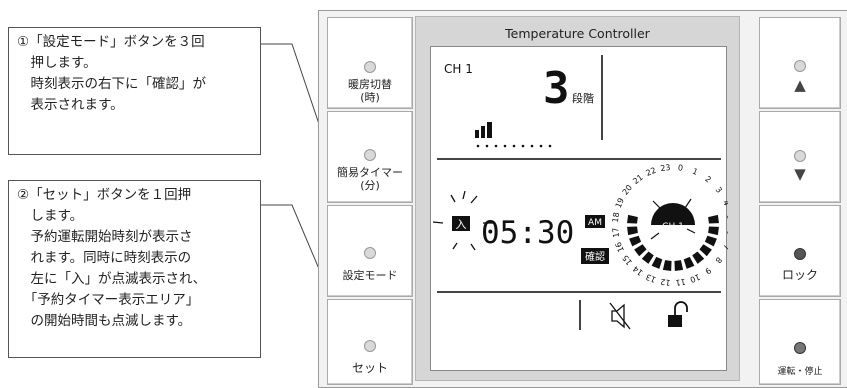 This screenshot has width=847, height=388. I want to click on heating-switch-button: 暖房切替 (時), so click(370, 63).